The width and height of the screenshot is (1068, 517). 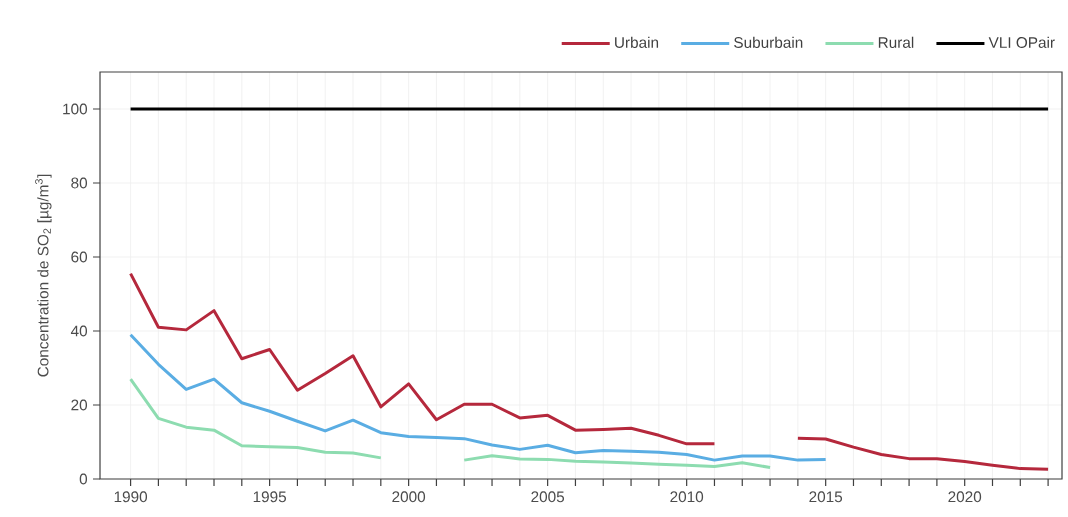 I want to click on x-tick-label: 2010, so click(x=687, y=497).